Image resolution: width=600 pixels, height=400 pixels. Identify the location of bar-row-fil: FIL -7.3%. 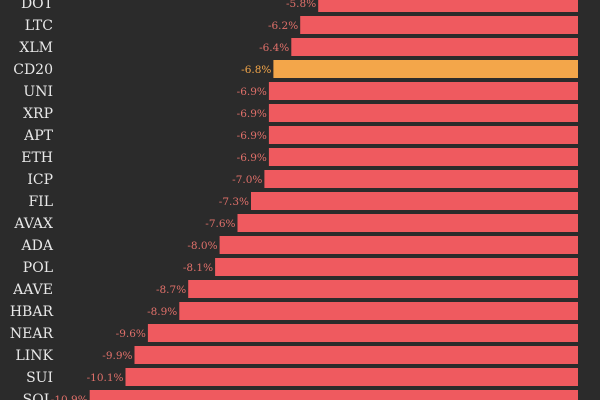
(303, 201).